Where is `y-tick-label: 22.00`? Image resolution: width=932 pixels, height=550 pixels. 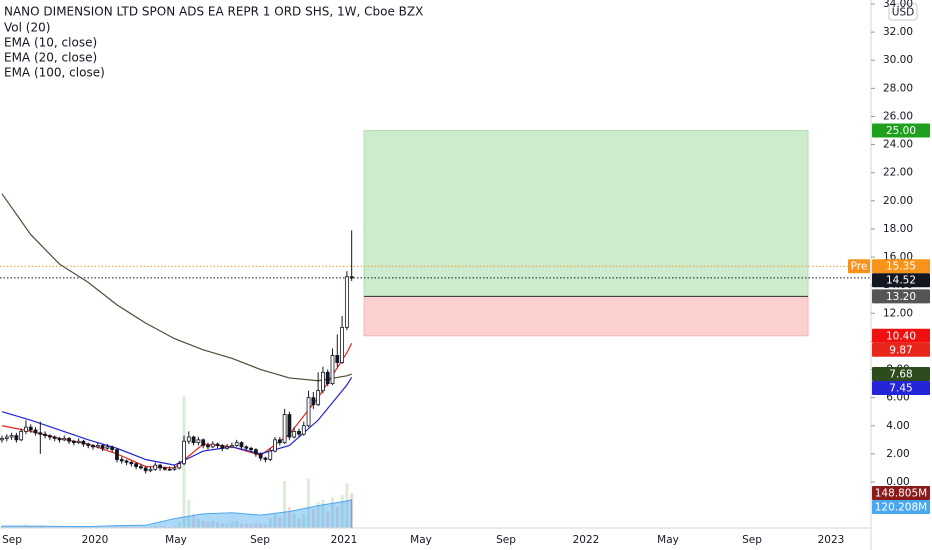 y-tick-label: 22.00 is located at coordinates (898, 173).